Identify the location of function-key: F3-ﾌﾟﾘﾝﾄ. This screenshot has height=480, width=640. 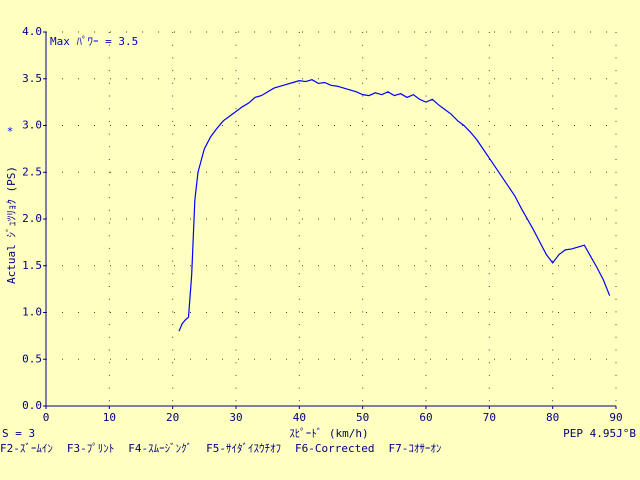
(90, 448).